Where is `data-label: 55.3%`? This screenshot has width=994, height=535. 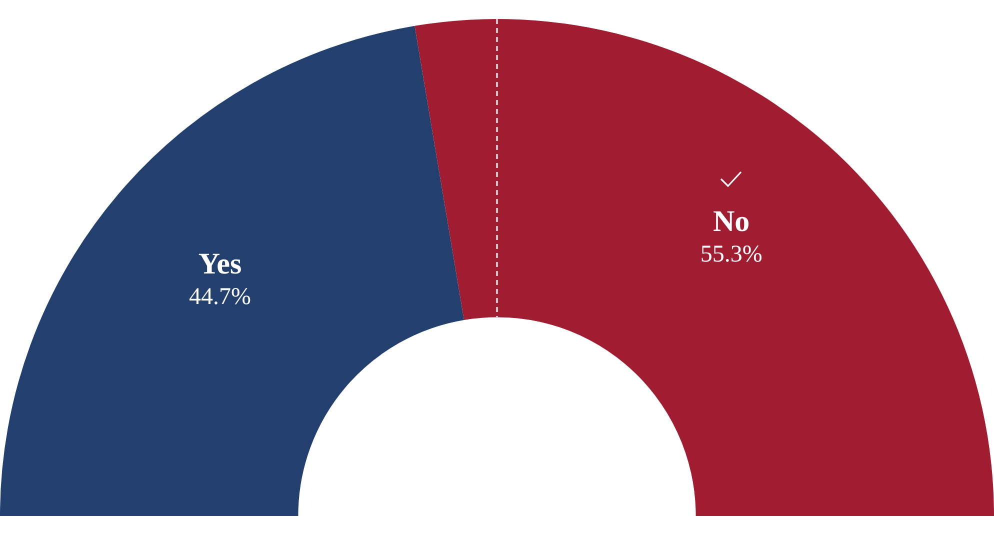
data-label: 55.3% is located at coordinates (731, 254).